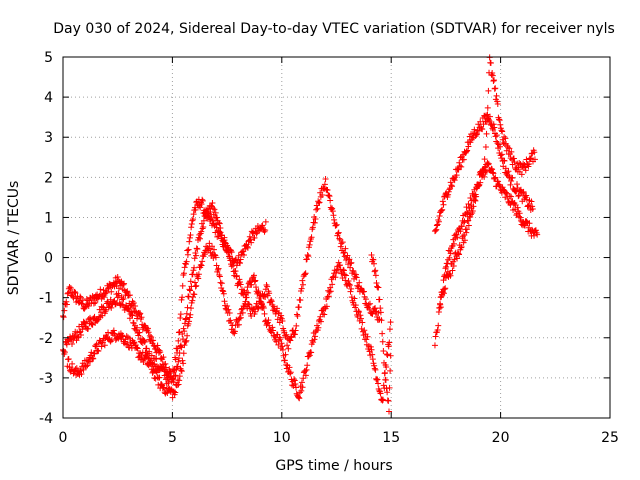  I want to click on y-tick-label: 1, so click(48, 218).